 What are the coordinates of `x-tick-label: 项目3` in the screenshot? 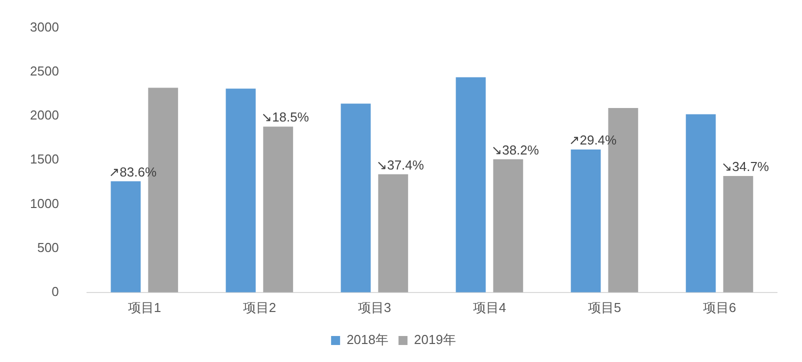 It's located at (375, 307).